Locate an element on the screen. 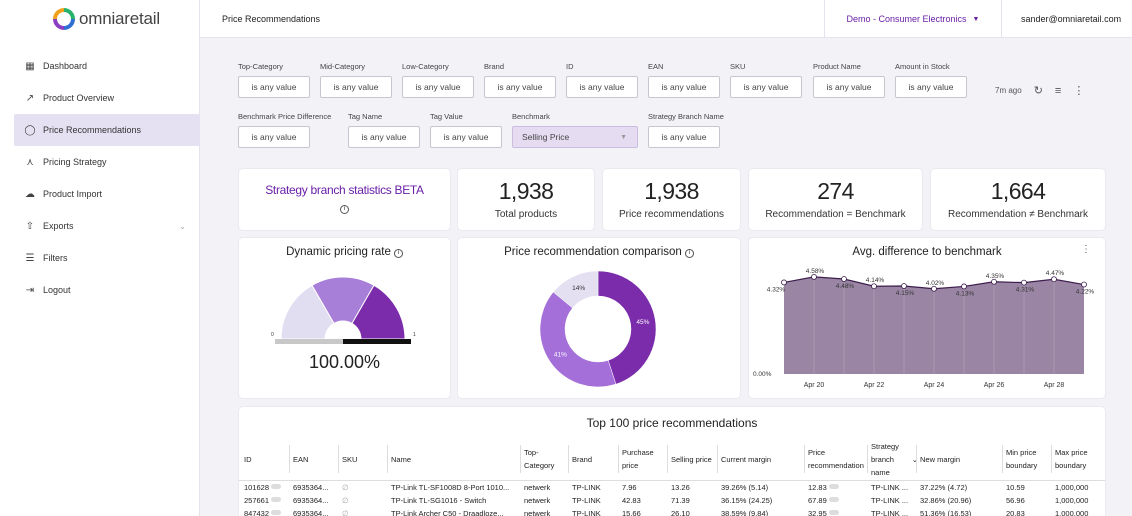 The image size is (1132, 516). filter-benchmark: Benchmark Selling Price ▼ is located at coordinates (575, 130).